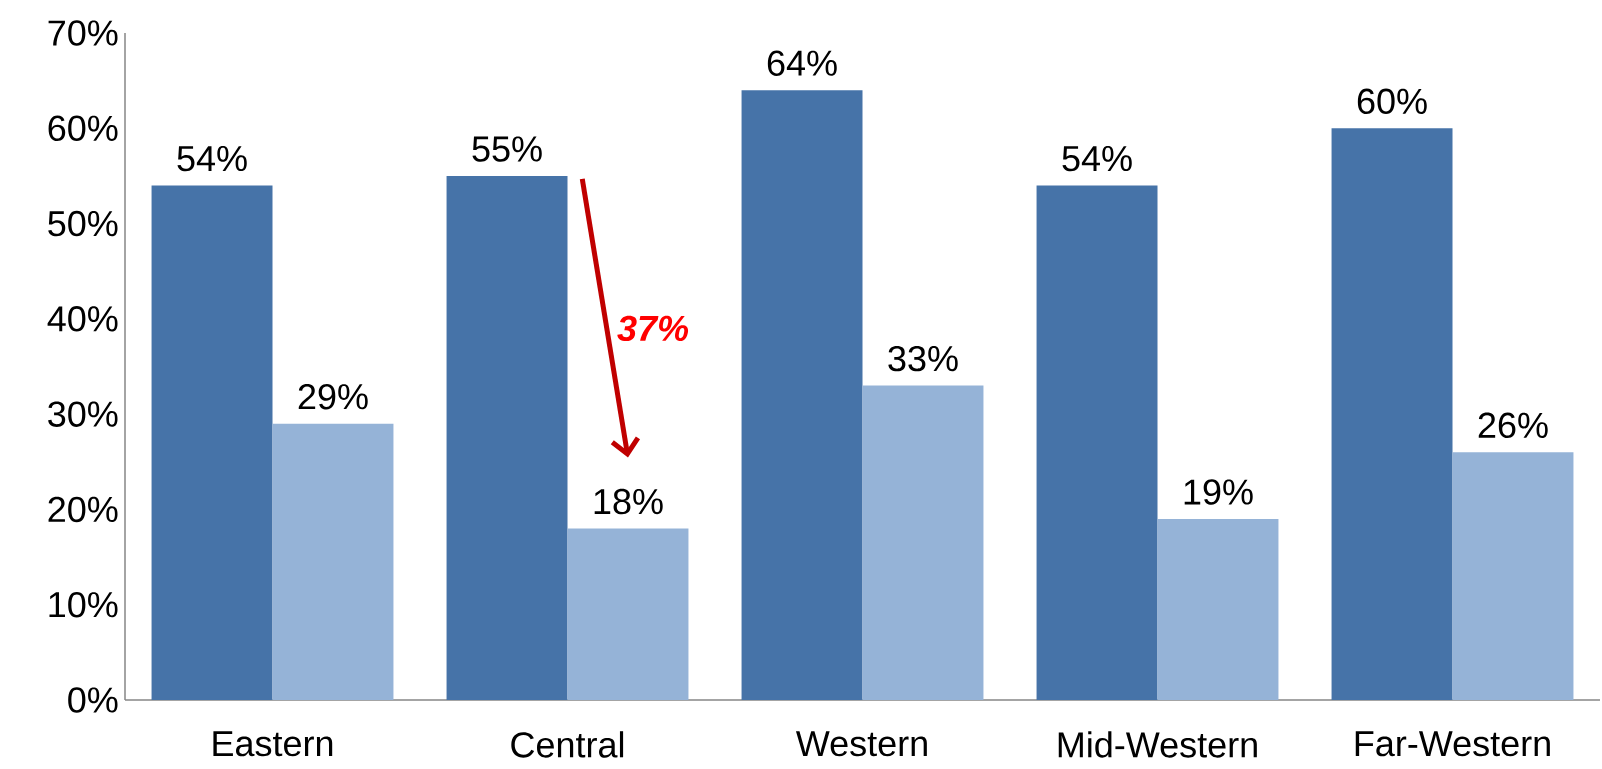  I want to click on data-label: 64%, so click(802, 63).